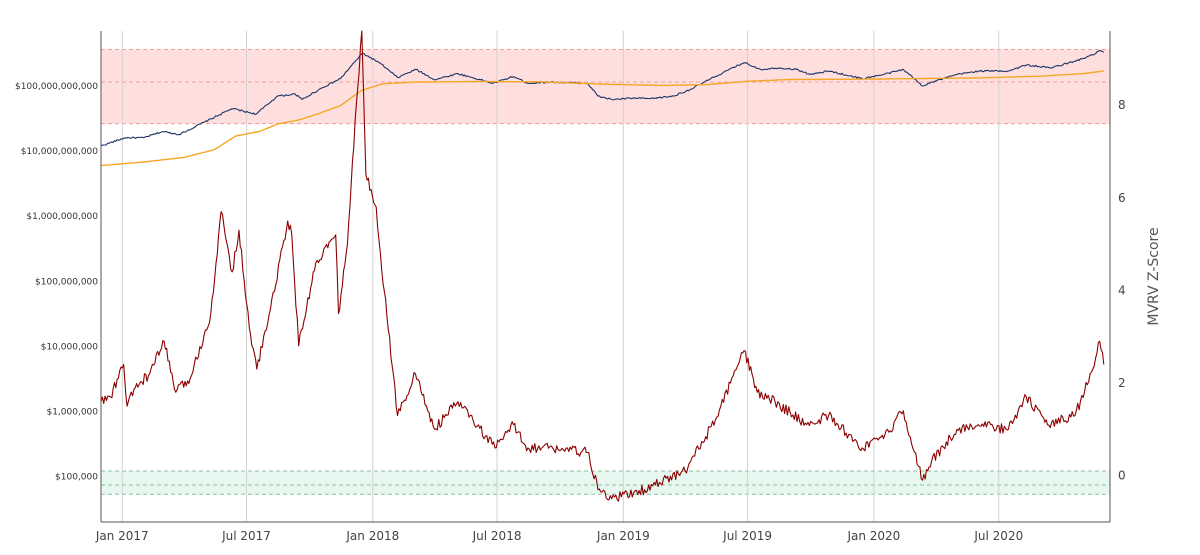 Image resolution: width=1200 pixels, height=555 pixels. Describe the element at coordinates (372, 536) in the screenshot. I see `x-tick-label-2: Jan 2018` at that location.